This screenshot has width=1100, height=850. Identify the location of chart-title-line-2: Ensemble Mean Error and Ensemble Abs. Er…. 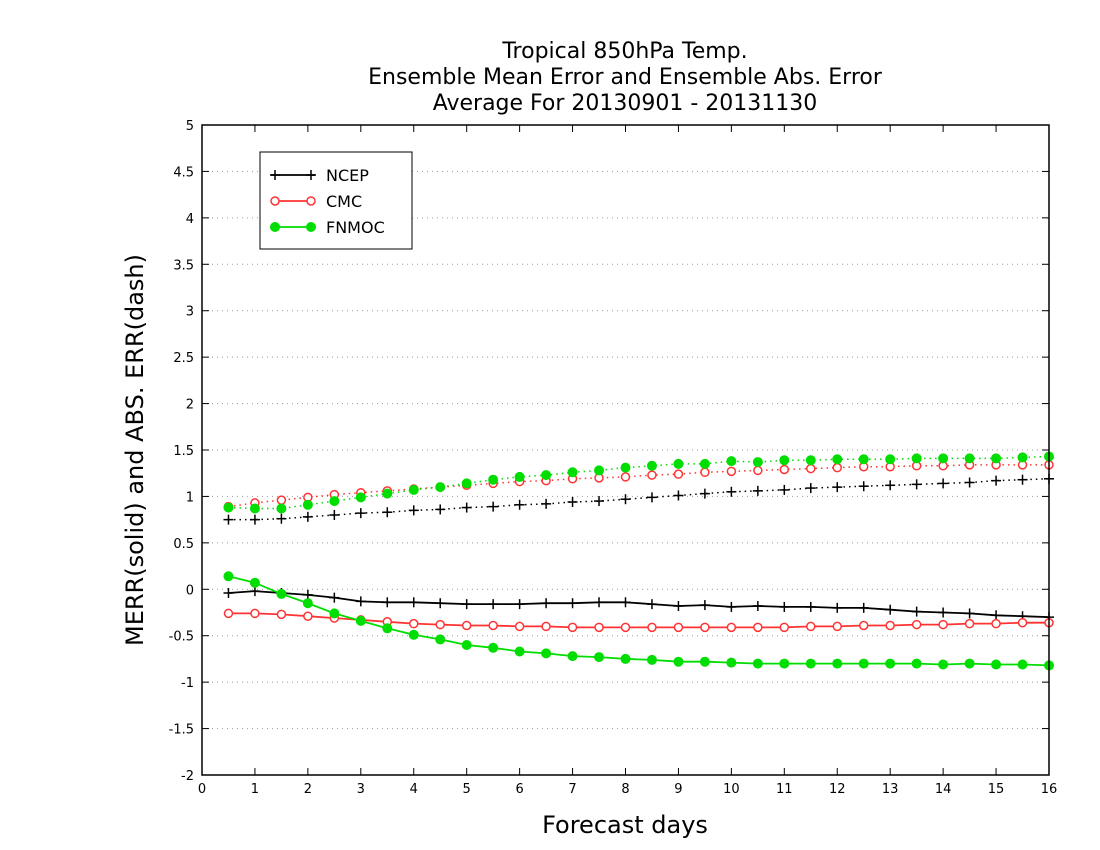
(625, 77).